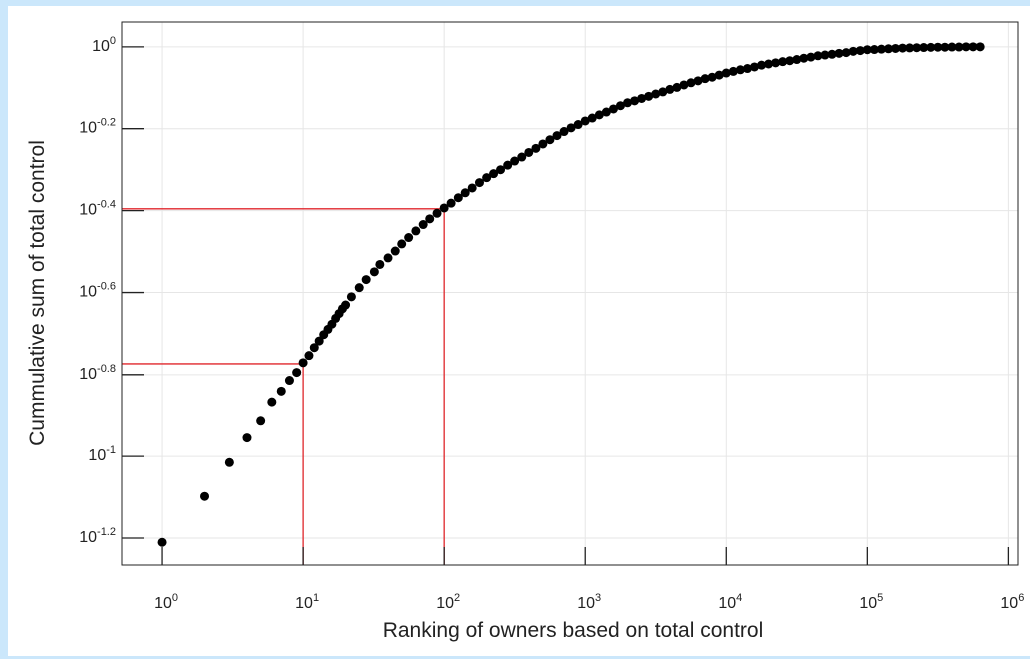 The width and height of the screenshot is (1030, 659). I want to click on y-tick-label-exponent: -1, so click(111, 450).